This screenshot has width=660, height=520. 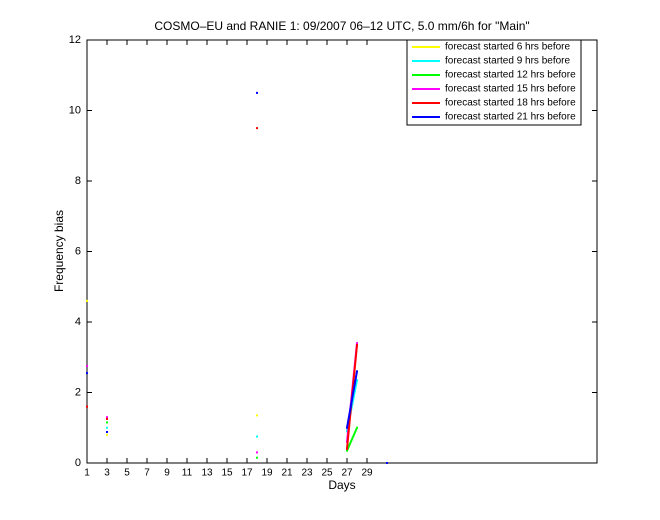 What do you see at coordinates (75, 40) in the screenshot?
I see `y-tick-label: 12` at bounding box center [75, 40].